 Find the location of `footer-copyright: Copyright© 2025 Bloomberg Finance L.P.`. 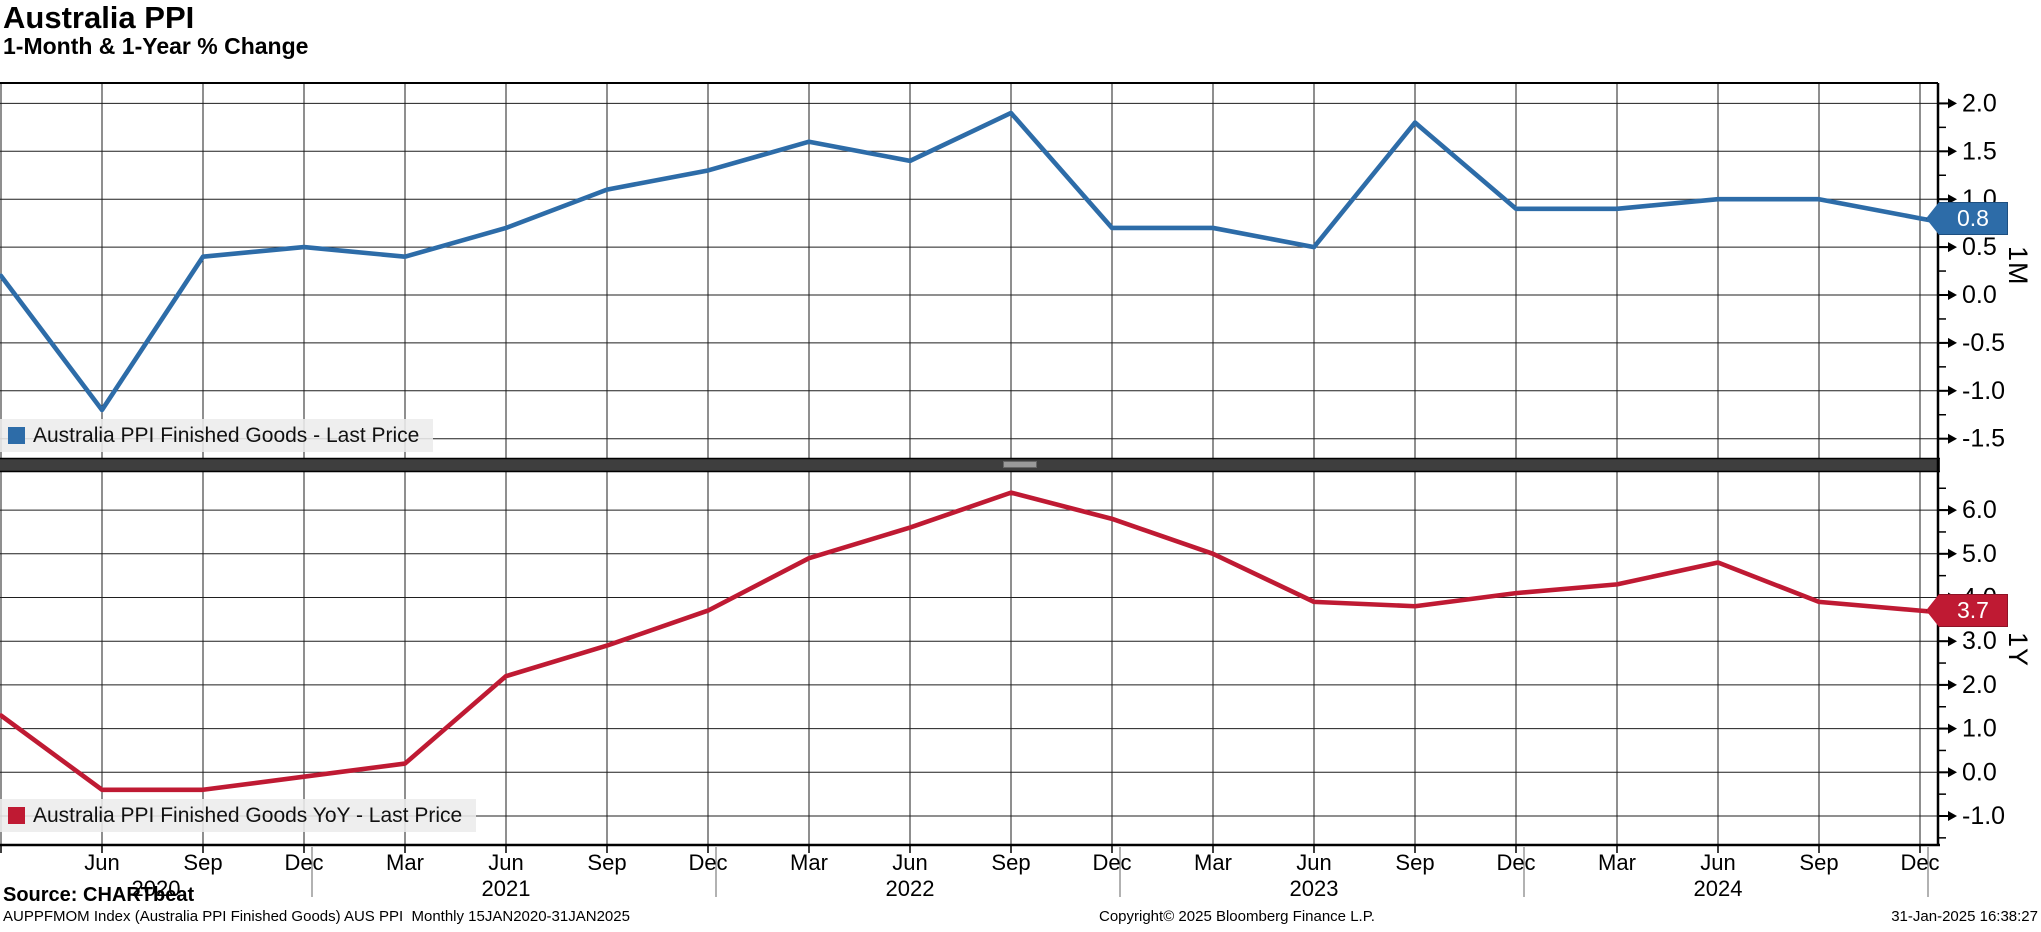

footer-copyright: Copyright© 2025 Bloomberg Finance L.P. is located at coordinates (1237, 916).